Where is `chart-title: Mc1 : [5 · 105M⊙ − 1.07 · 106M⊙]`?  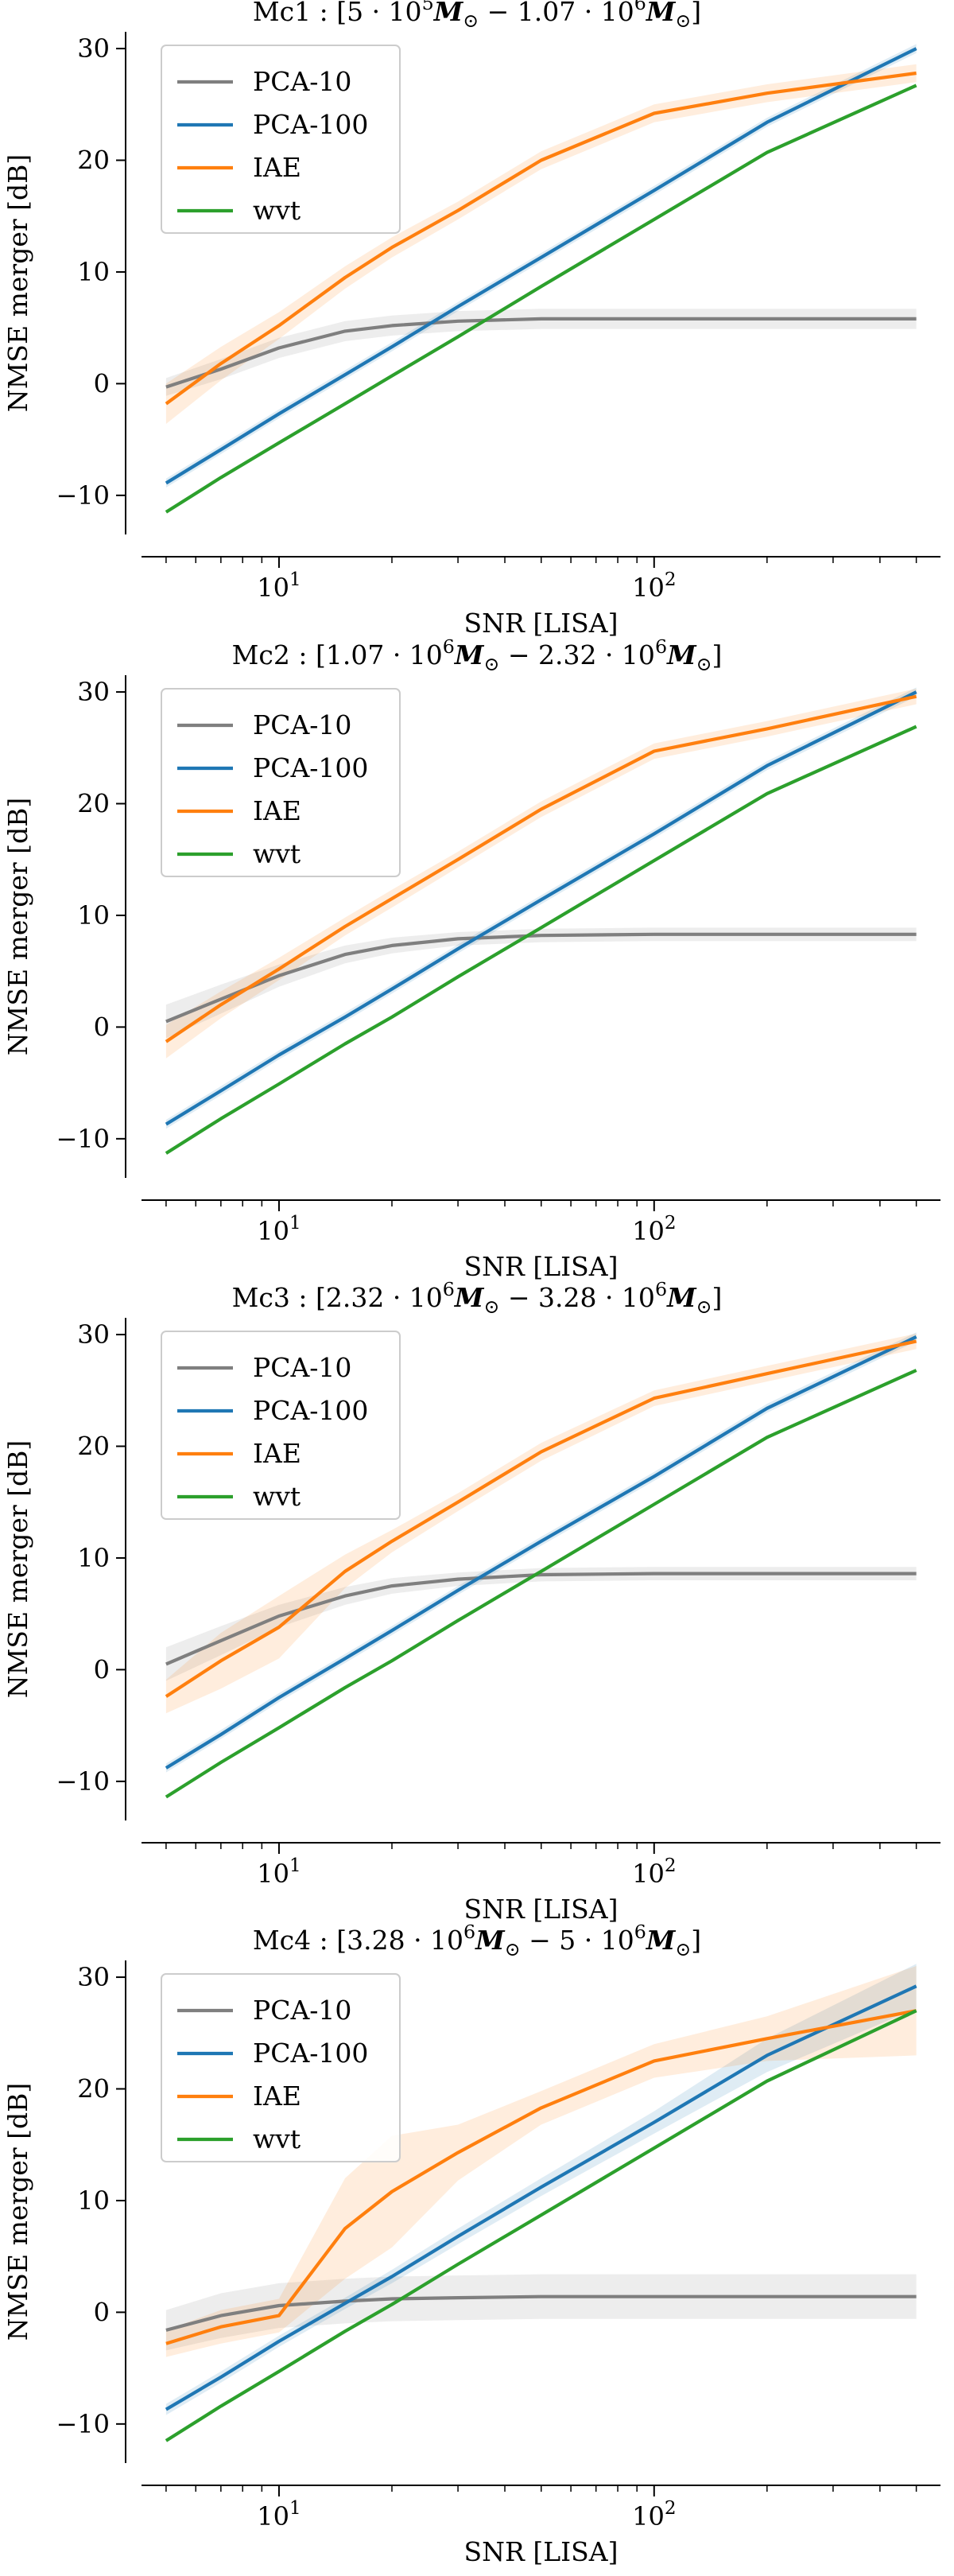
chart-title: Mc1 : [5 · 105M⊙ − 1.07 · 106M⊙] is located at coordinates (477, 16).